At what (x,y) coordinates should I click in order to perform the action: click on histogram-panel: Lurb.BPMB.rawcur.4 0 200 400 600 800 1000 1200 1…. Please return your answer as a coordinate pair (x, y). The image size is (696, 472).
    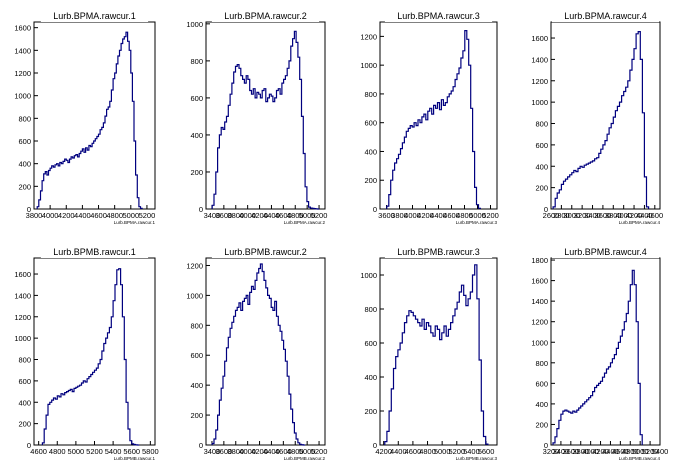
    Looking at the image, I should click on (599, 353).